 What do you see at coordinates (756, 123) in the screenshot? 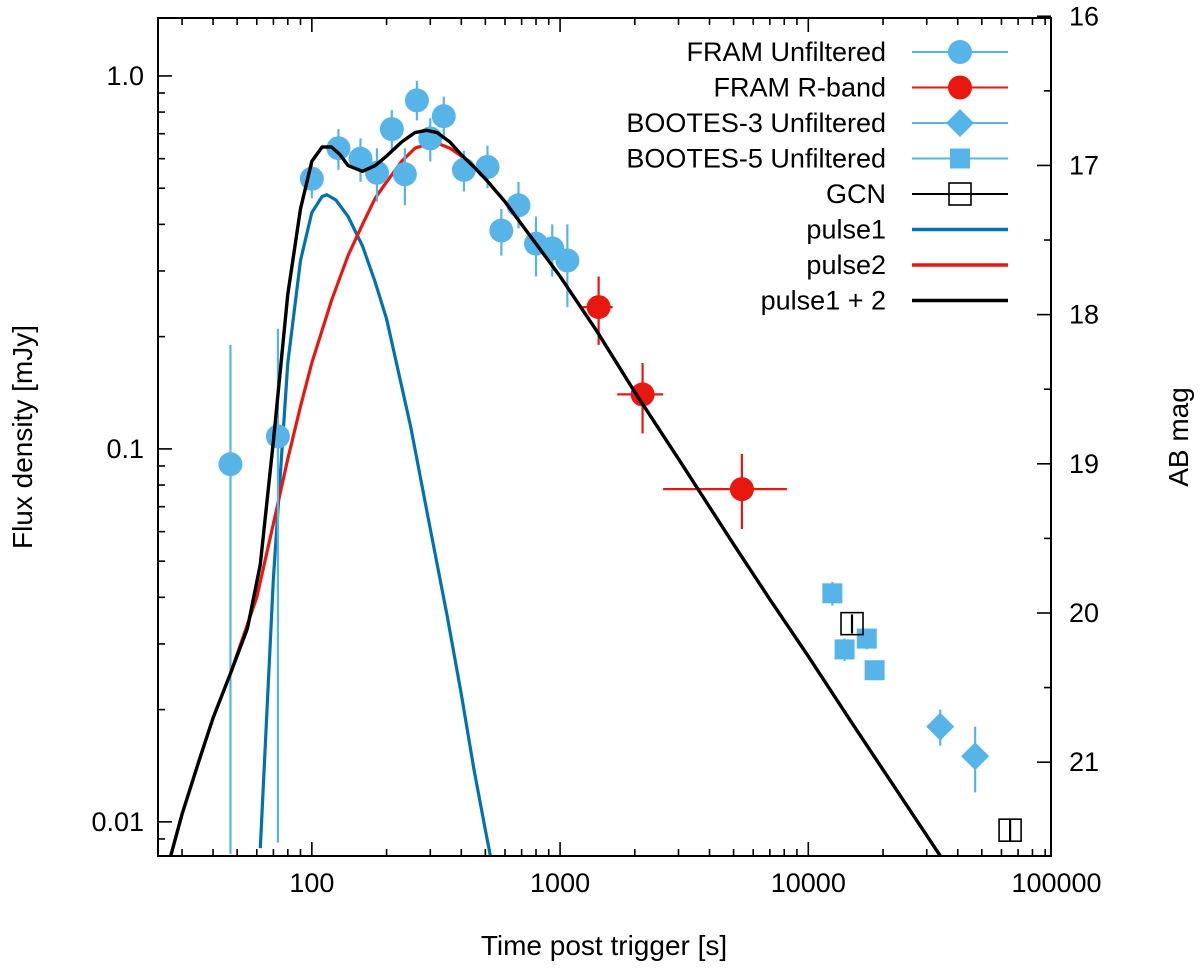
I see `legend-label: BOOTES-3 Unfiltered` at bounding box center [756, 123].